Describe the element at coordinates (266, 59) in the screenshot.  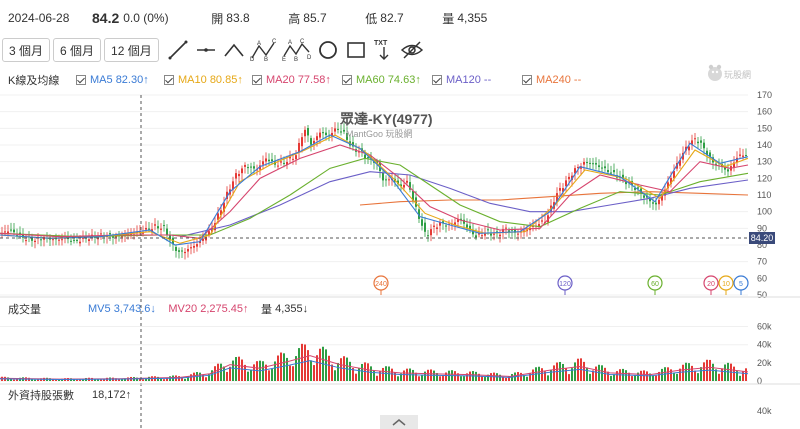
I see `abcd-letter-b: B` at that location.